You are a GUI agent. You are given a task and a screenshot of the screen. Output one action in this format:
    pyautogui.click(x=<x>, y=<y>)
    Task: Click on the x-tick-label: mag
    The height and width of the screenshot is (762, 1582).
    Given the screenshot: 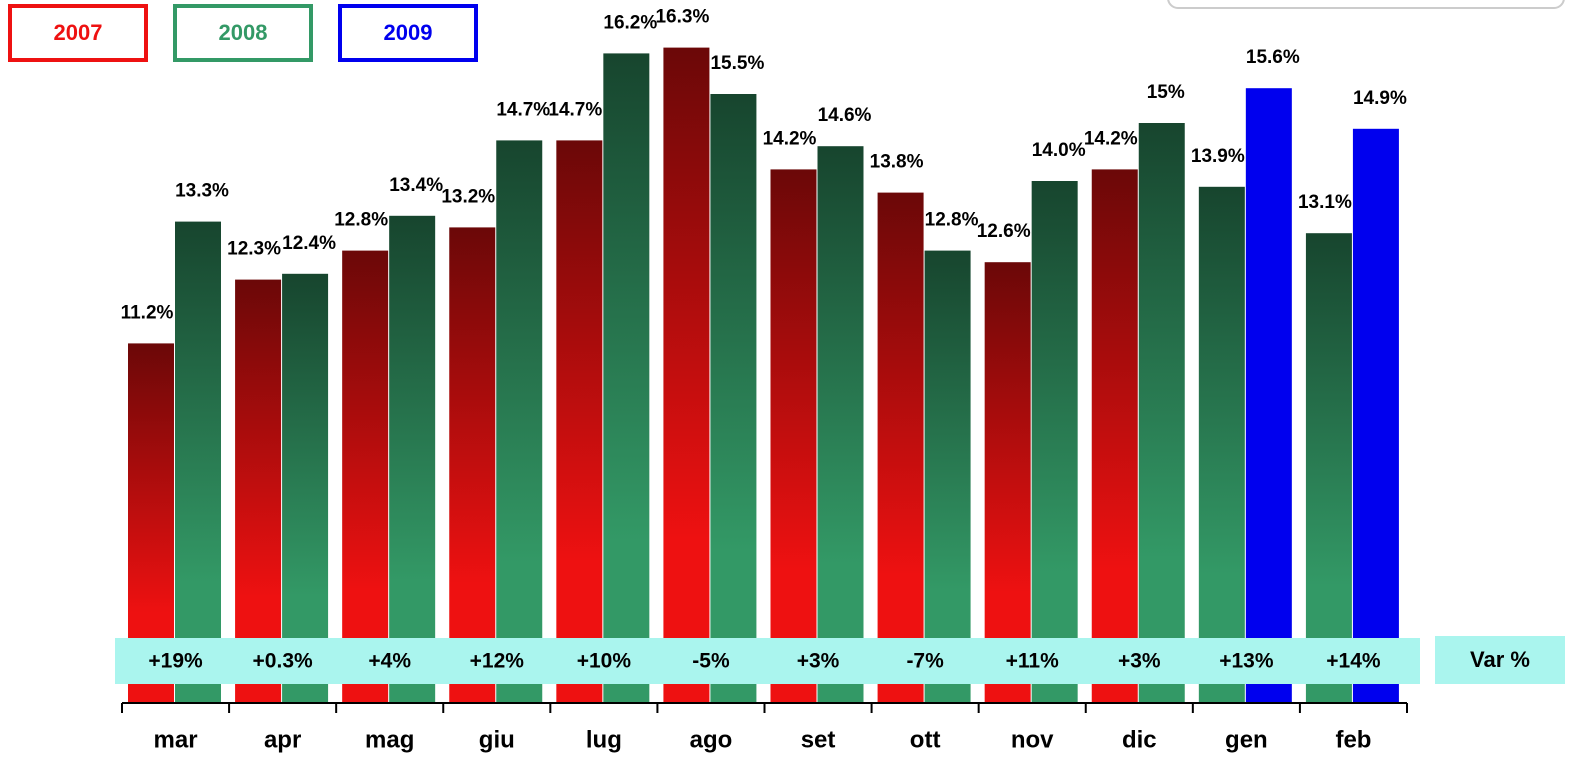 What is the action you would take?
    pyautogui.click(x=389, y=739)
    